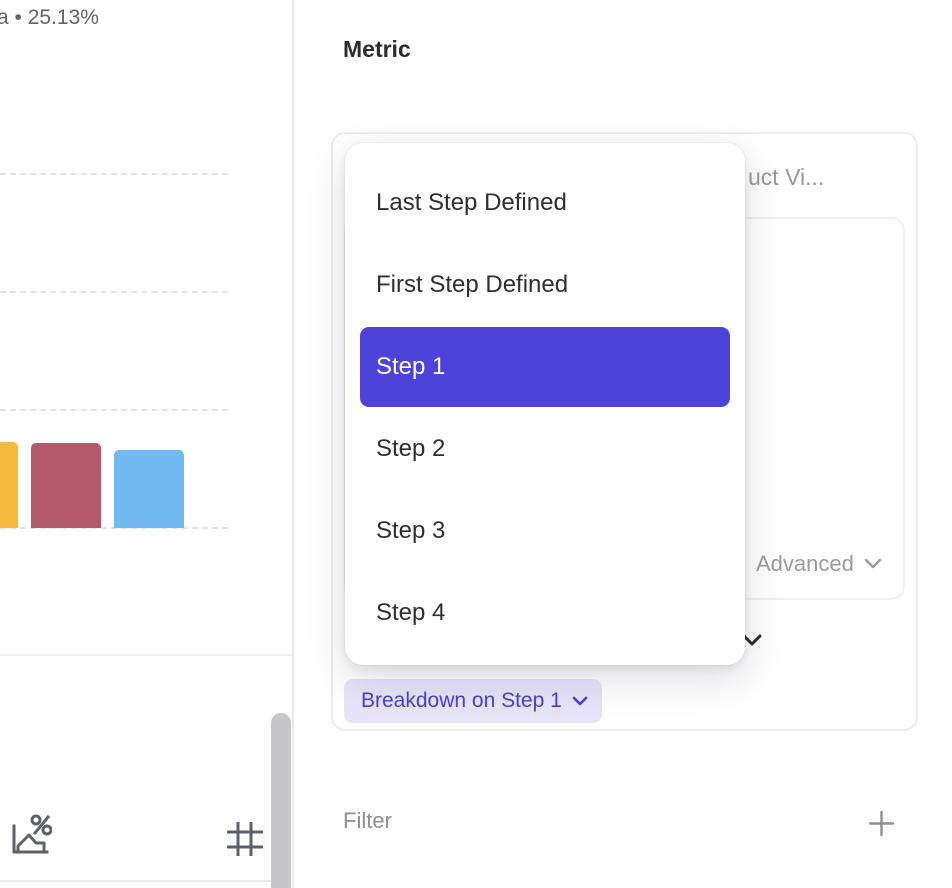 The width and height of the screenshot is (952, 888). Describe the element at coordinates (29, 835) in the screenshot. I see `funnel-percent-icon` at that location.